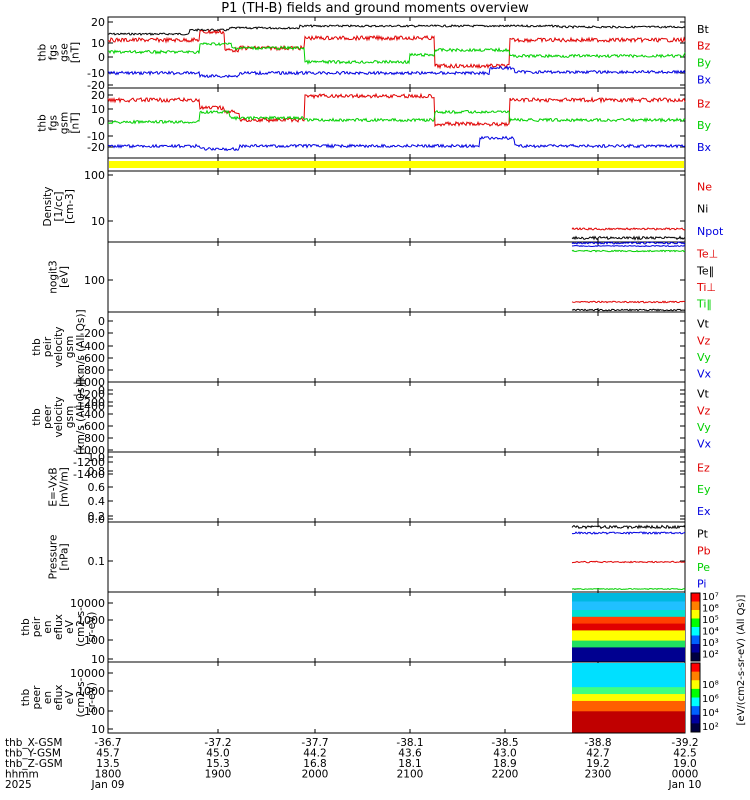 This screenshot has width=750, height=800. Describe the element at coordinates (54, 53) in the screenshot. I see `y-axis-label: fgs` at that location.